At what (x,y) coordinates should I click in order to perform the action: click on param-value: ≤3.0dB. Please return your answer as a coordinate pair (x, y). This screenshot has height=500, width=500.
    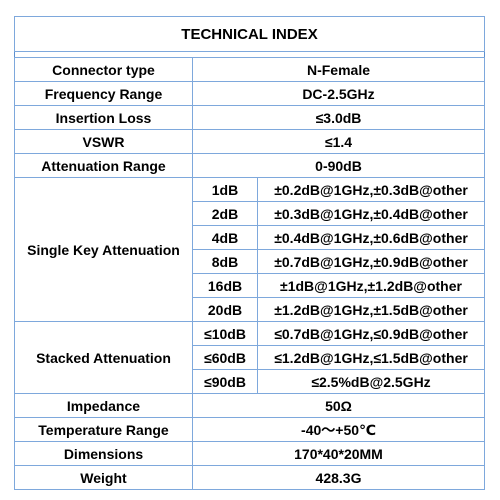
    Looking at the image, I should click on (338, 117).